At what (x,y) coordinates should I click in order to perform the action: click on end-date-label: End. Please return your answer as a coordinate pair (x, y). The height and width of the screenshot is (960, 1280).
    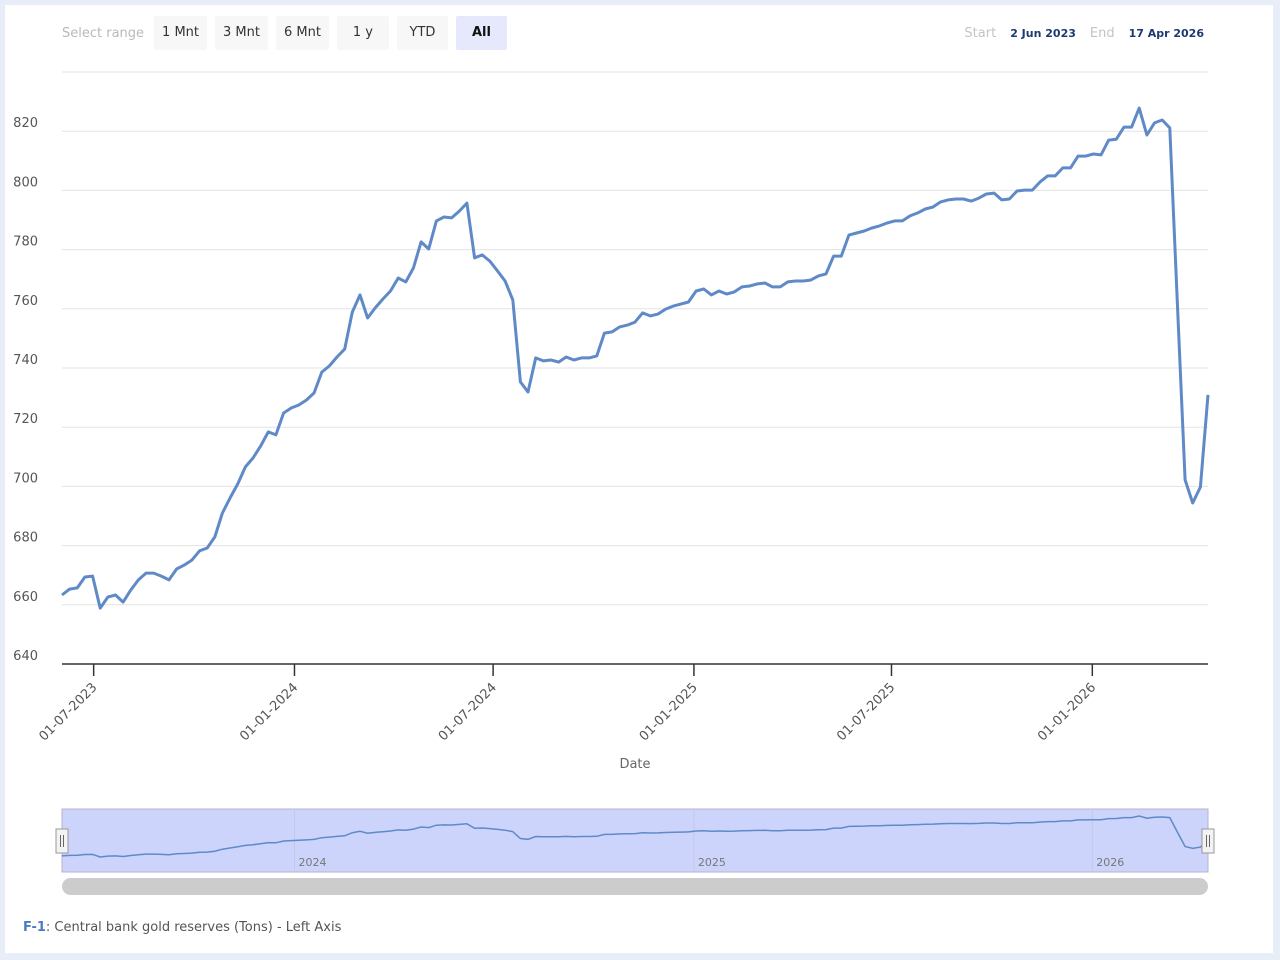
    Looking at the image, I should click on (1102, 33).